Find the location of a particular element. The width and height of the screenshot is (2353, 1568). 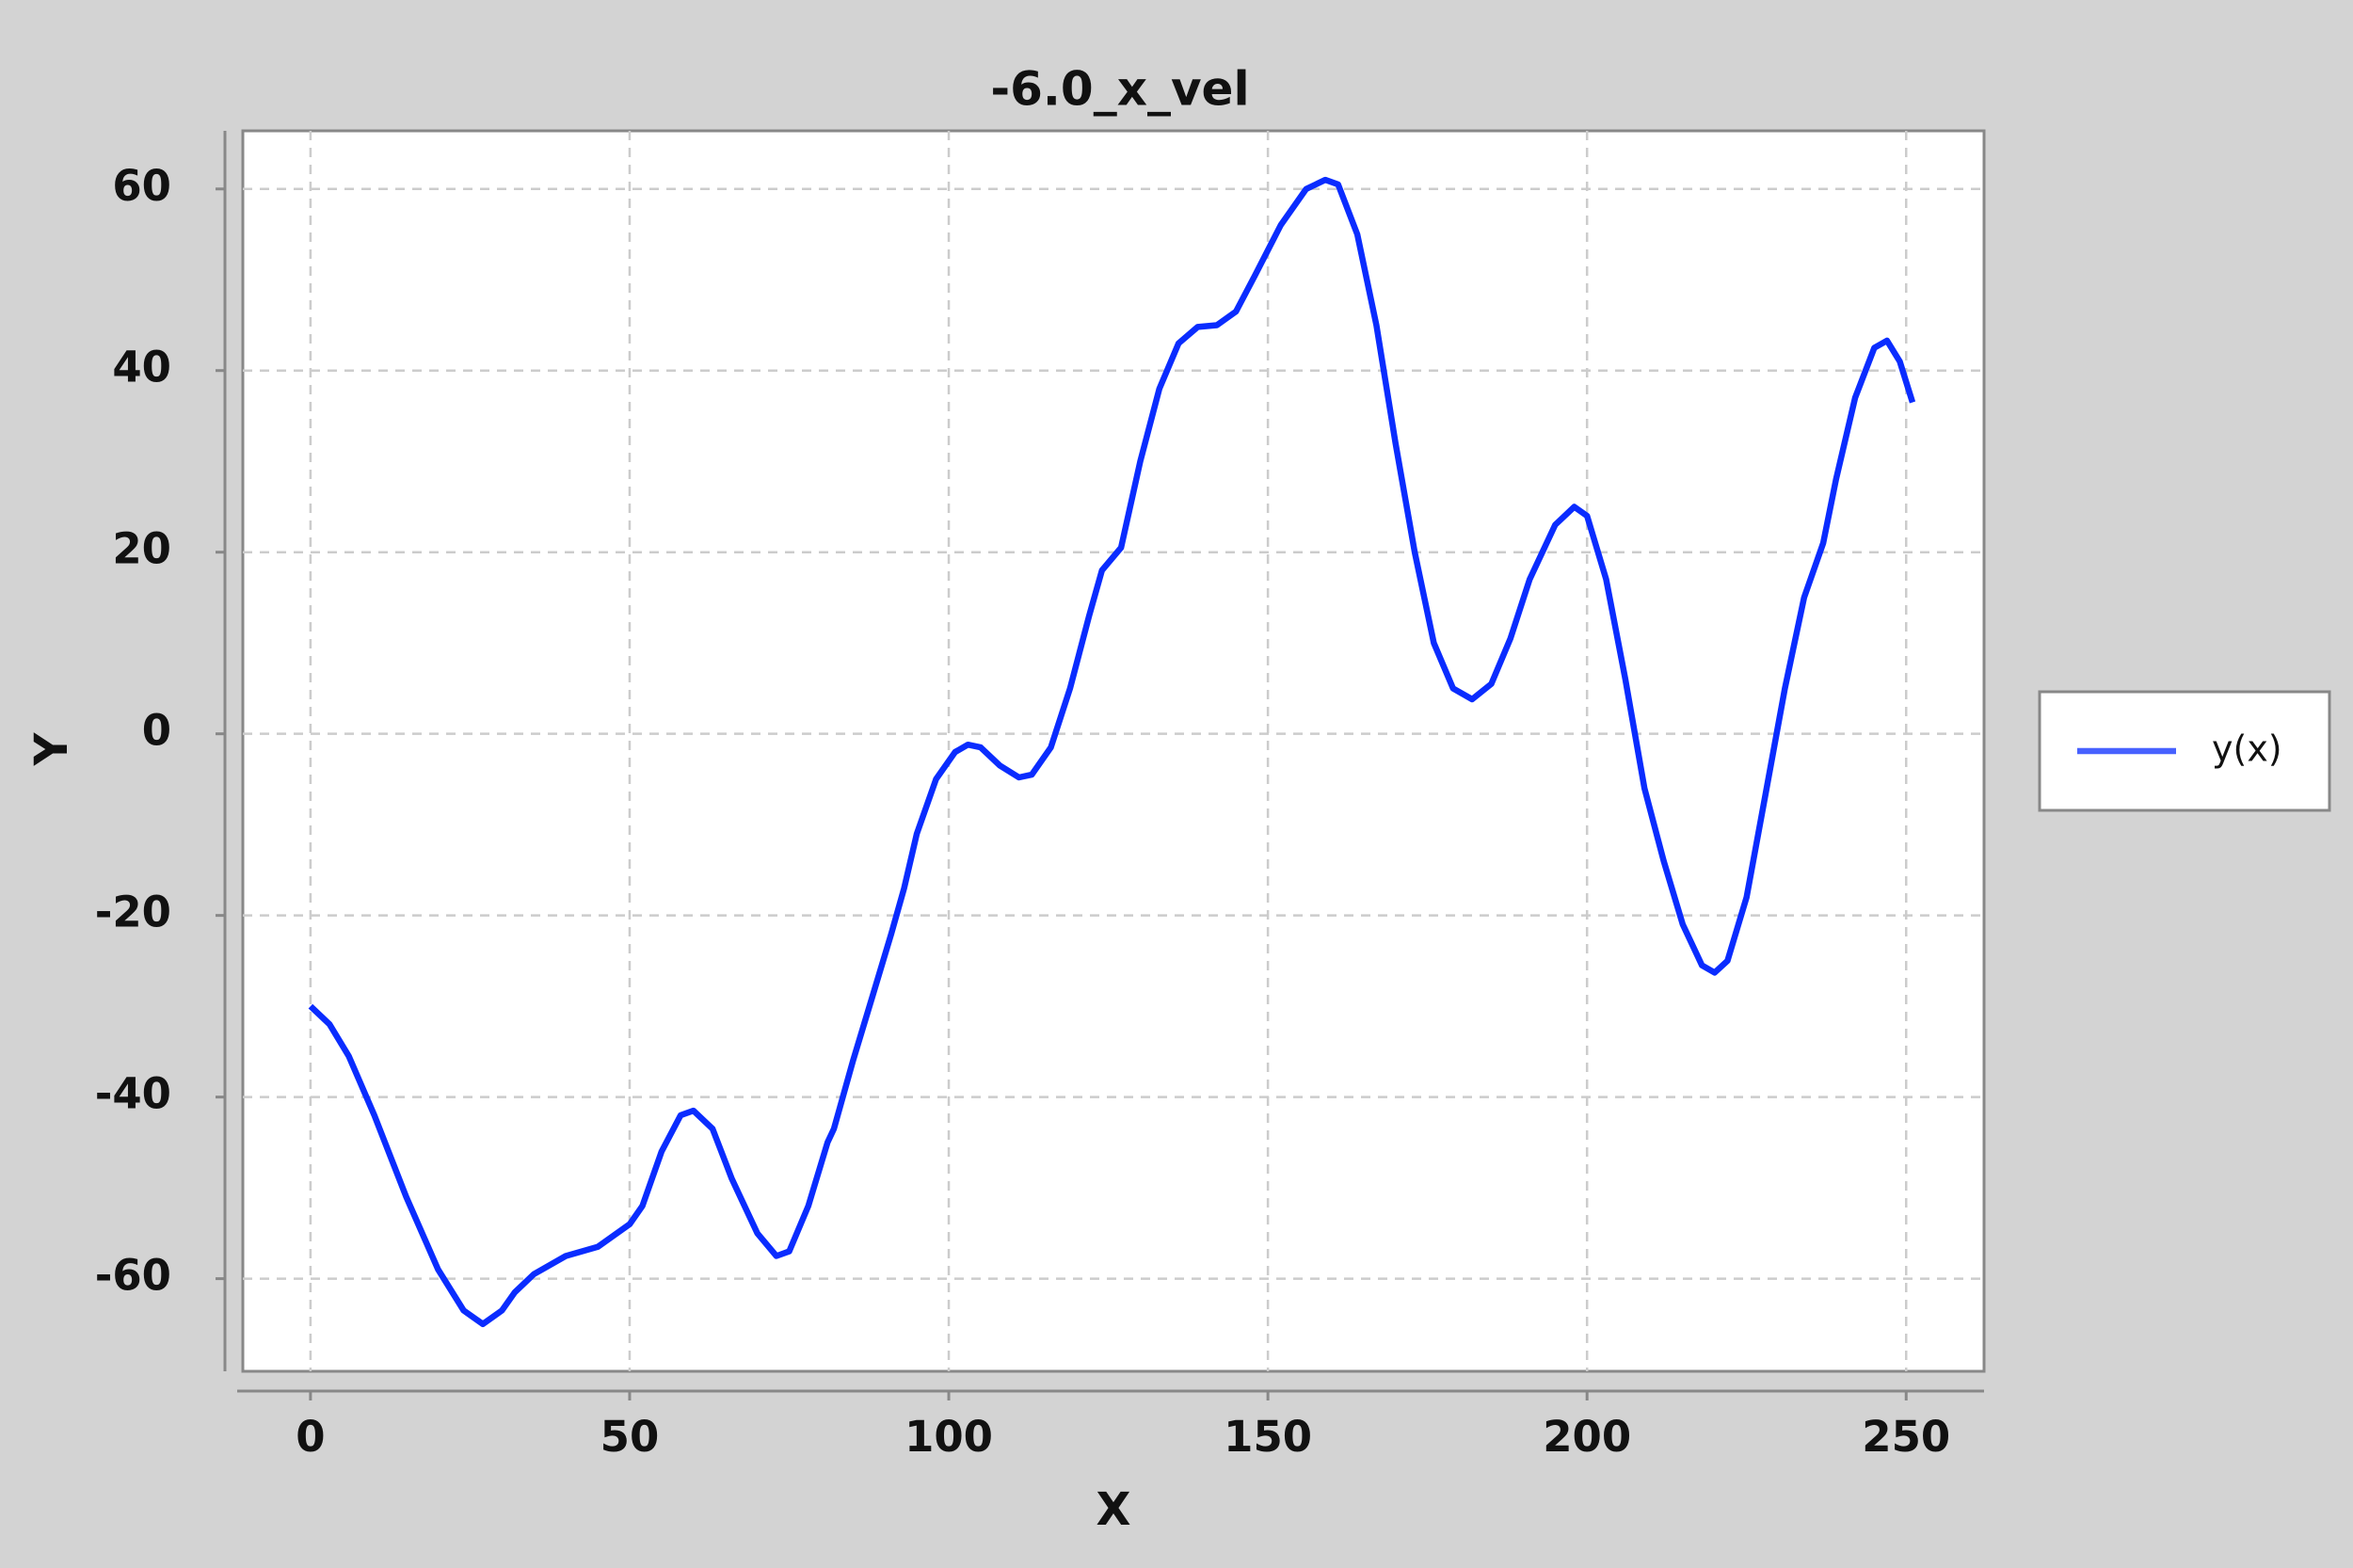

x-tick-label: 50 is located at coordinates (630, 1437).